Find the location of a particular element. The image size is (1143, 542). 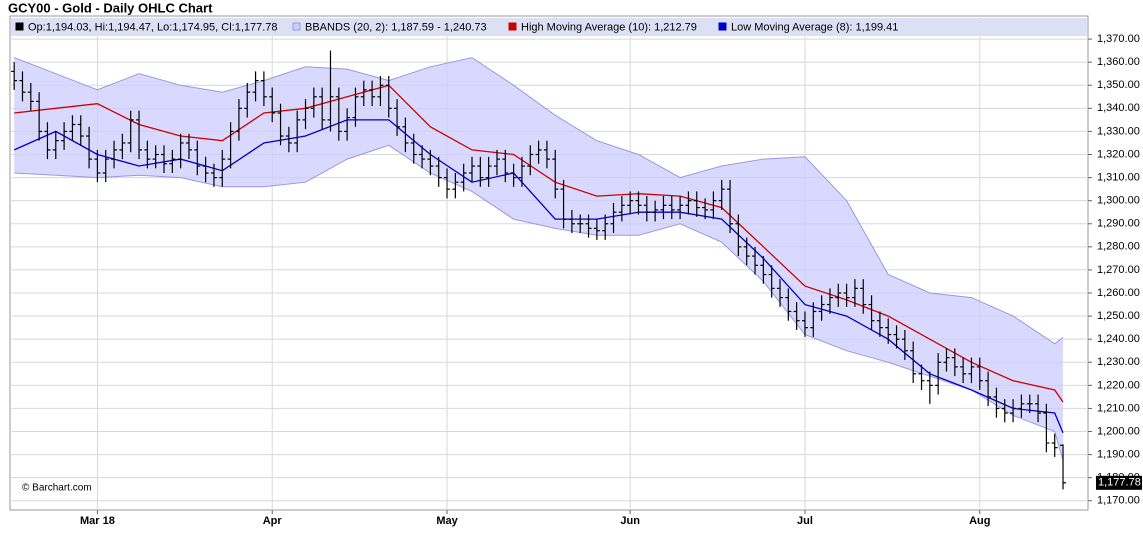

last-price-box is located at coordinates (1119, 482).